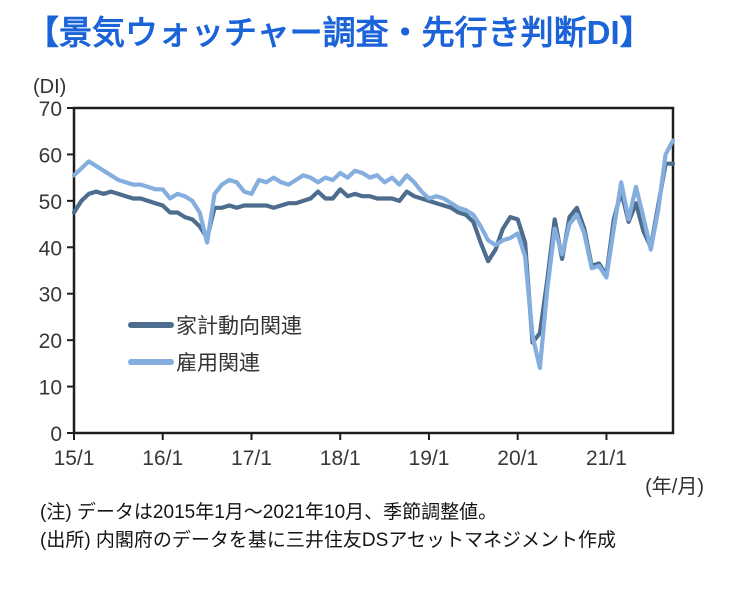  I want to click on y-axis-tick-label: 60, so click(50, 155).